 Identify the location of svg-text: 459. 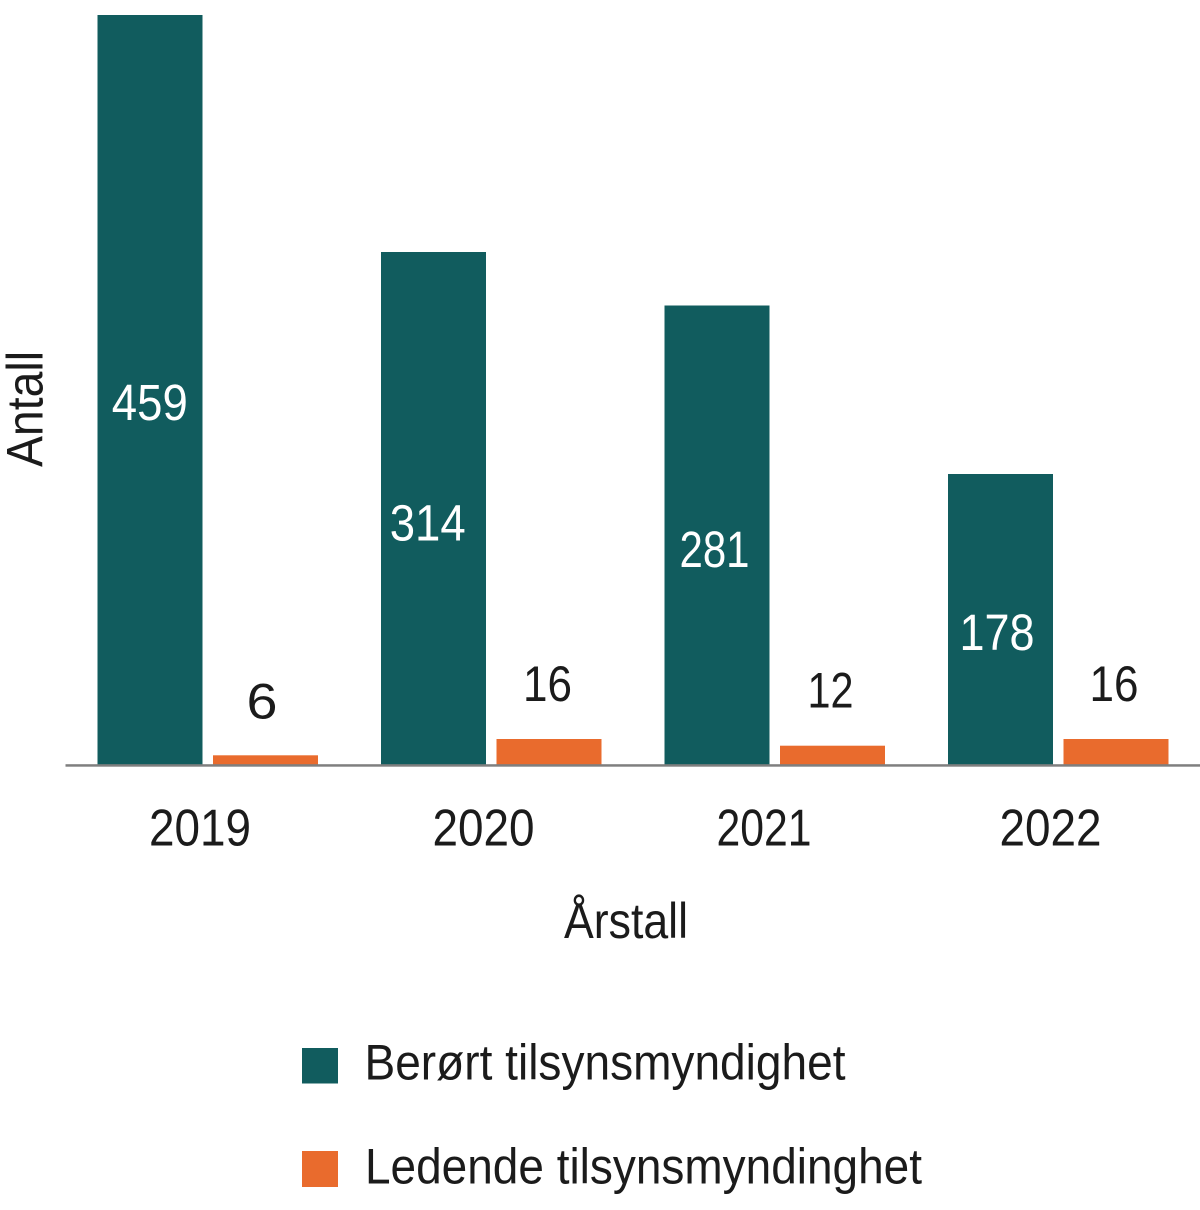
(150, 402).